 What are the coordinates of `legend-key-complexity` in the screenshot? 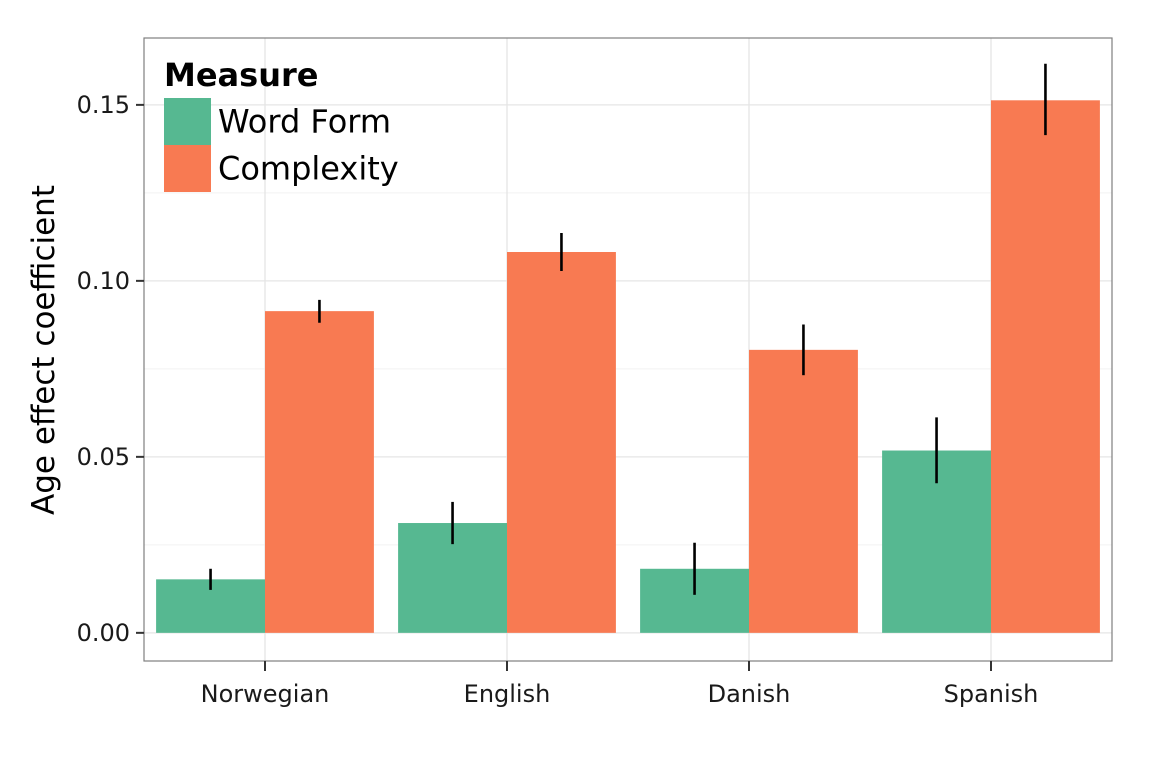 It's located at (187, 168).